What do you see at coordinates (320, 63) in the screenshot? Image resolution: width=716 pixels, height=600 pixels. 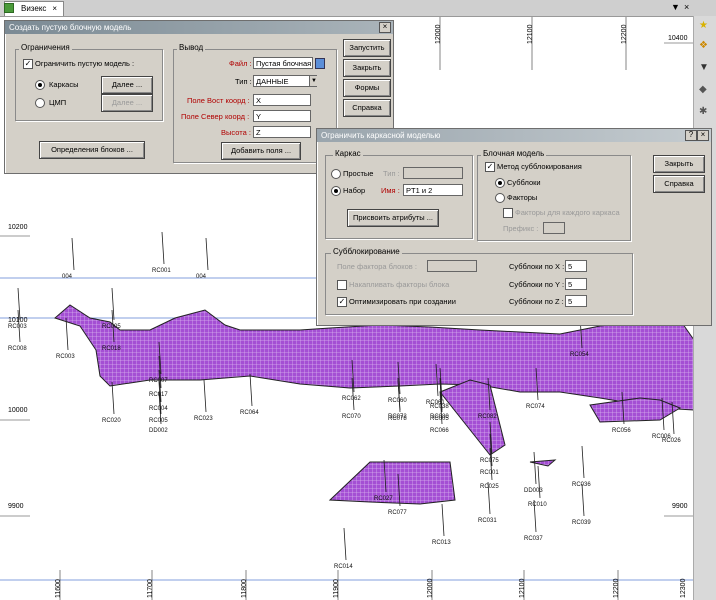 I see `file-browse-icon` at bounding box center [320, 63].